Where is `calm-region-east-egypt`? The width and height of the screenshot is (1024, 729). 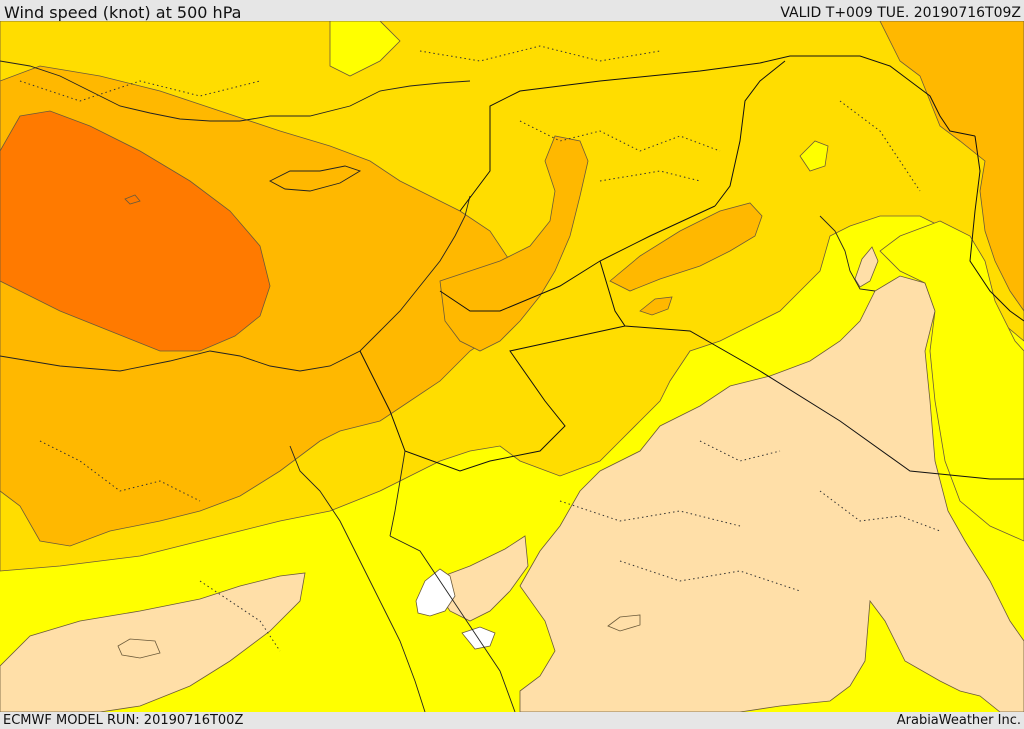
calm-region-east-egypt is located at coordinates (479, 578).